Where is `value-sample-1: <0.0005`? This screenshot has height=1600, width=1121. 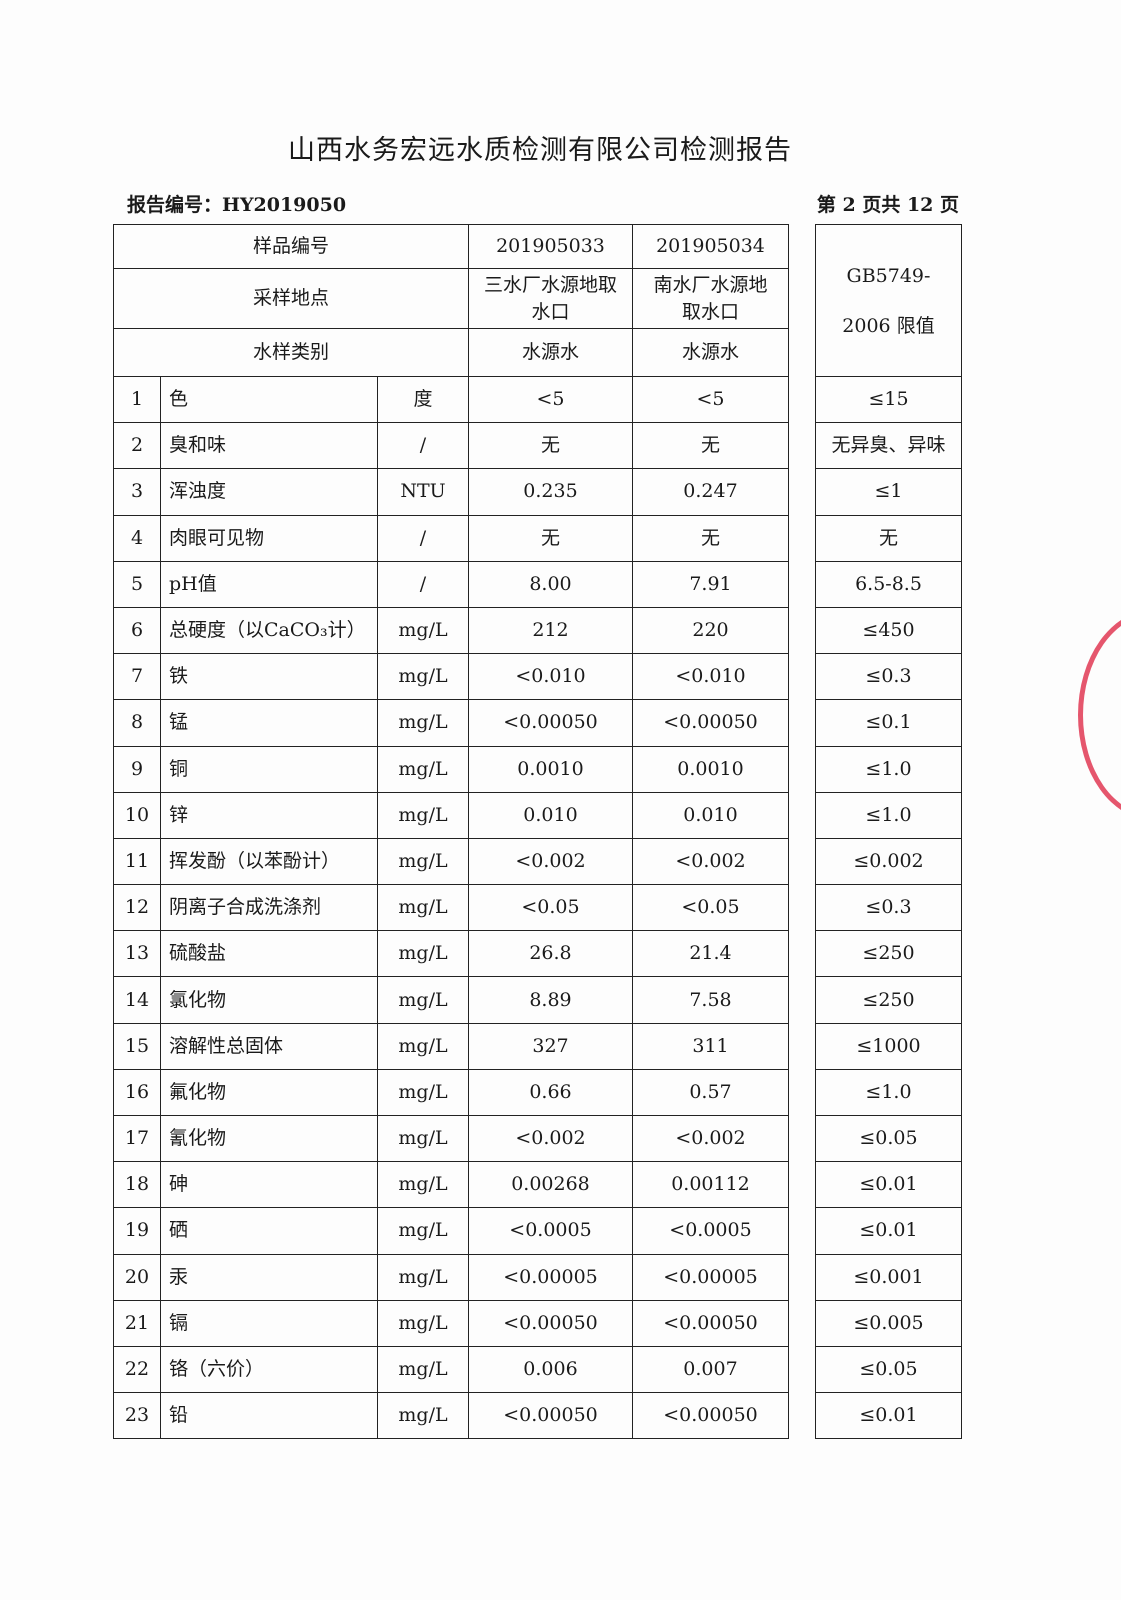
value-sample-1: <0.0005 is located at coordinates (550, 1231).